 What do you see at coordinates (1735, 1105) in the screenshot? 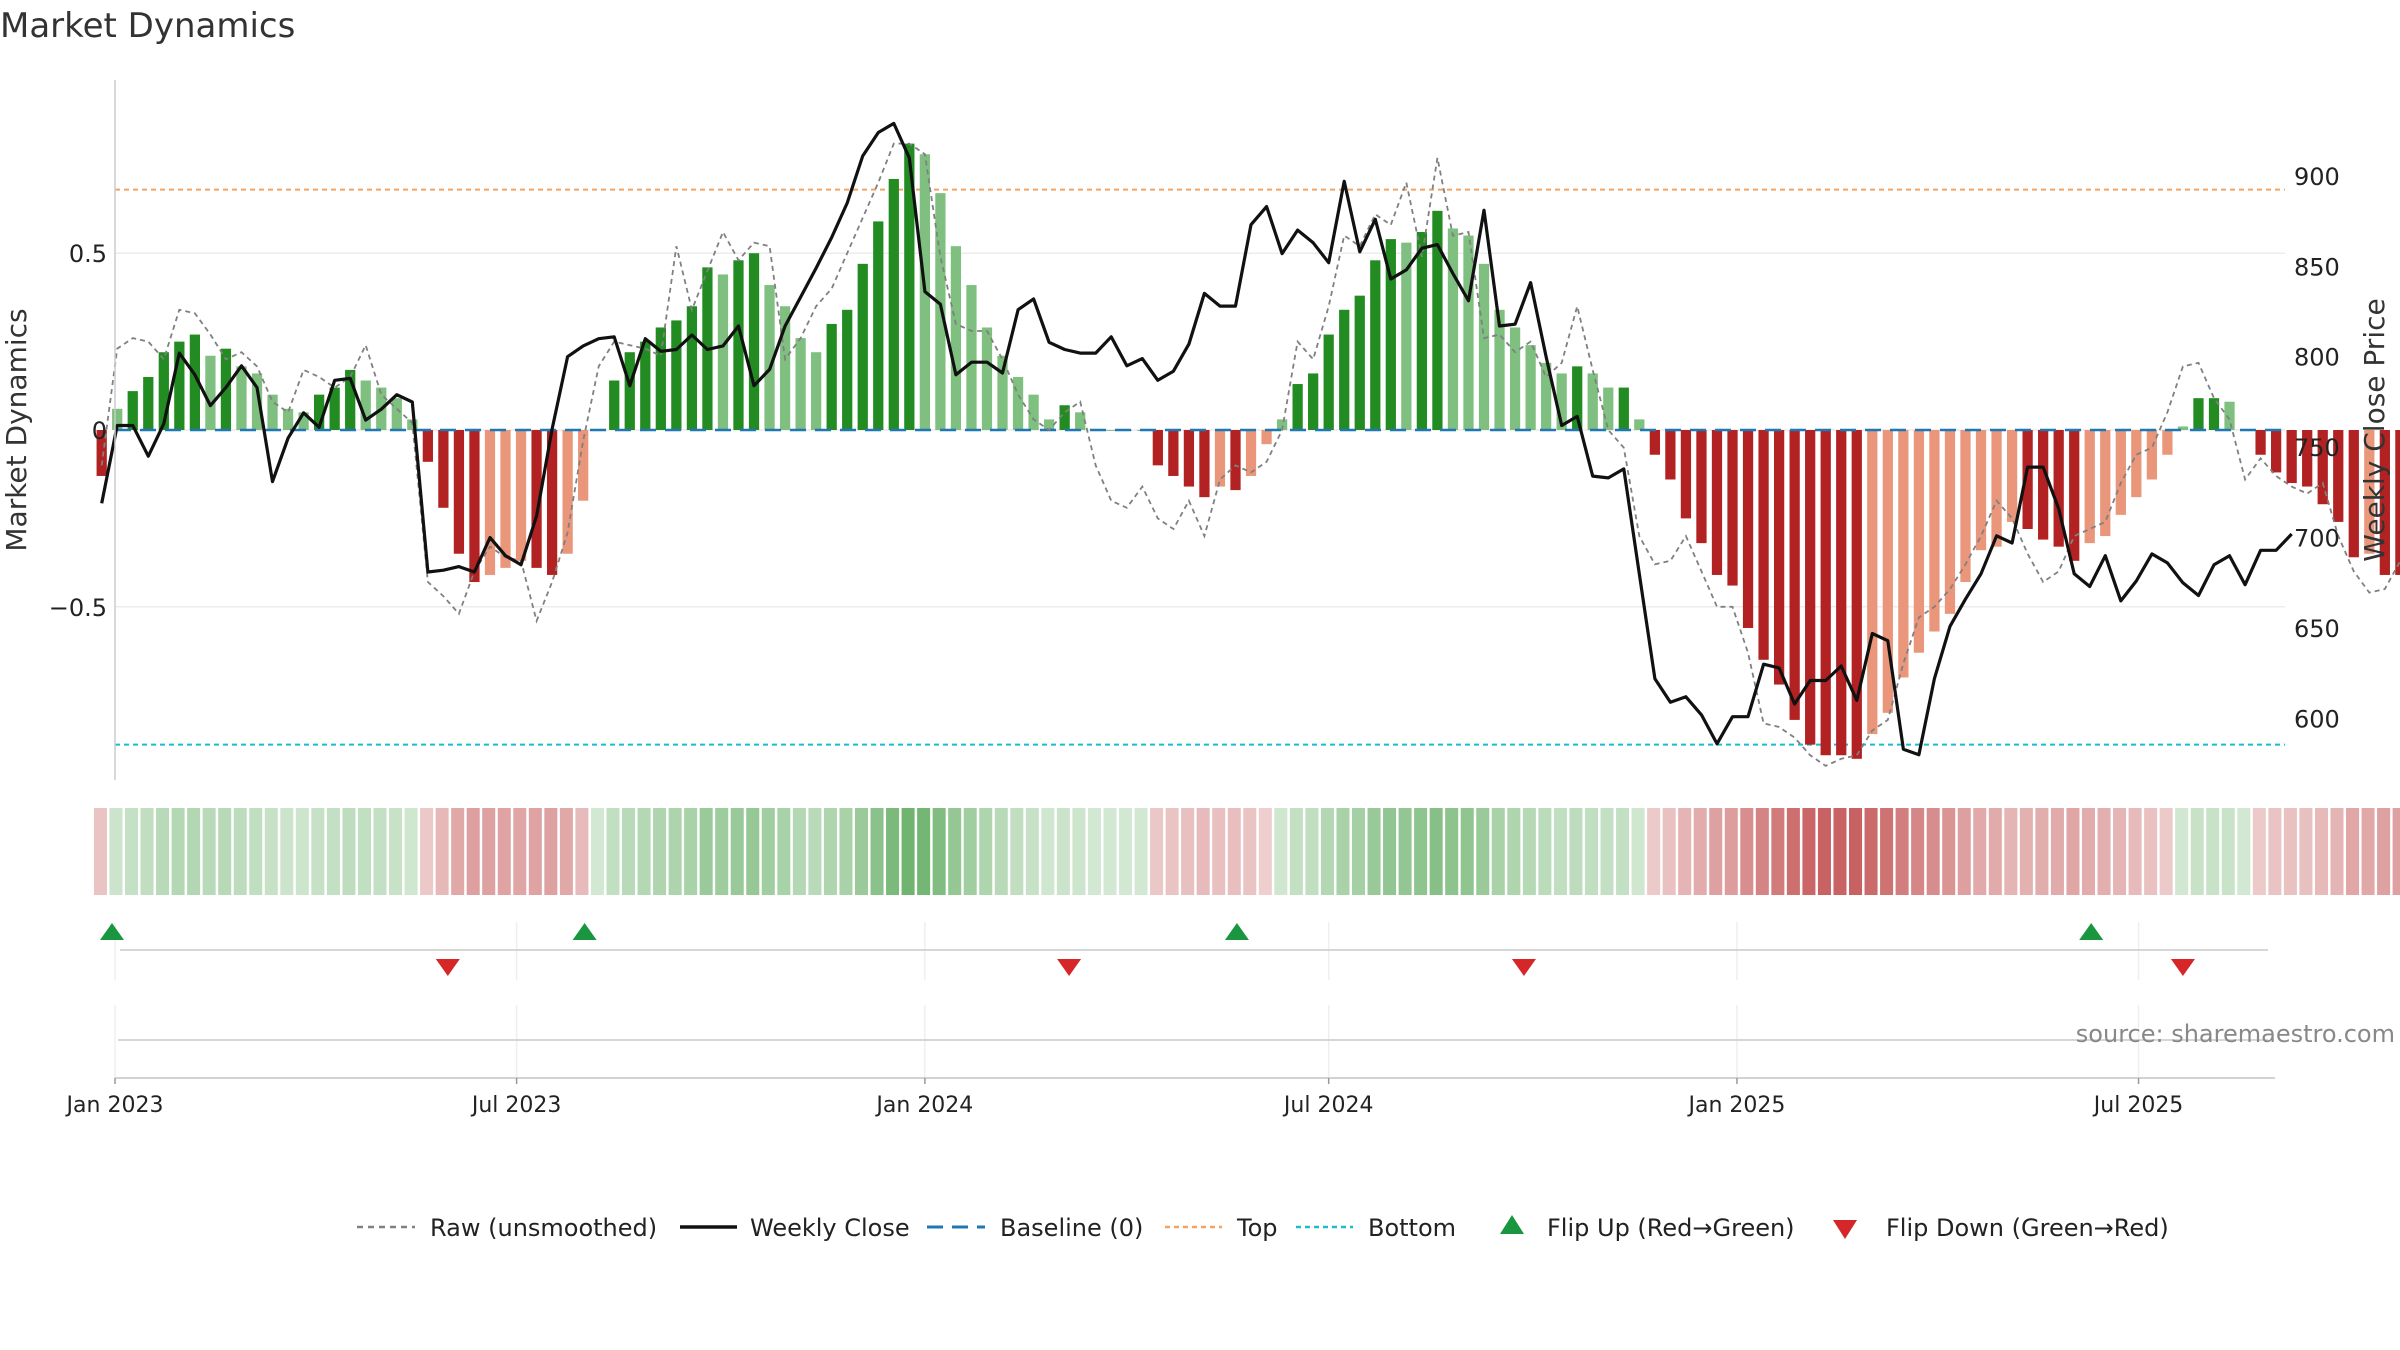
I see `x-tick-label: Jan 2025` at bounding box center [1735, 1105].